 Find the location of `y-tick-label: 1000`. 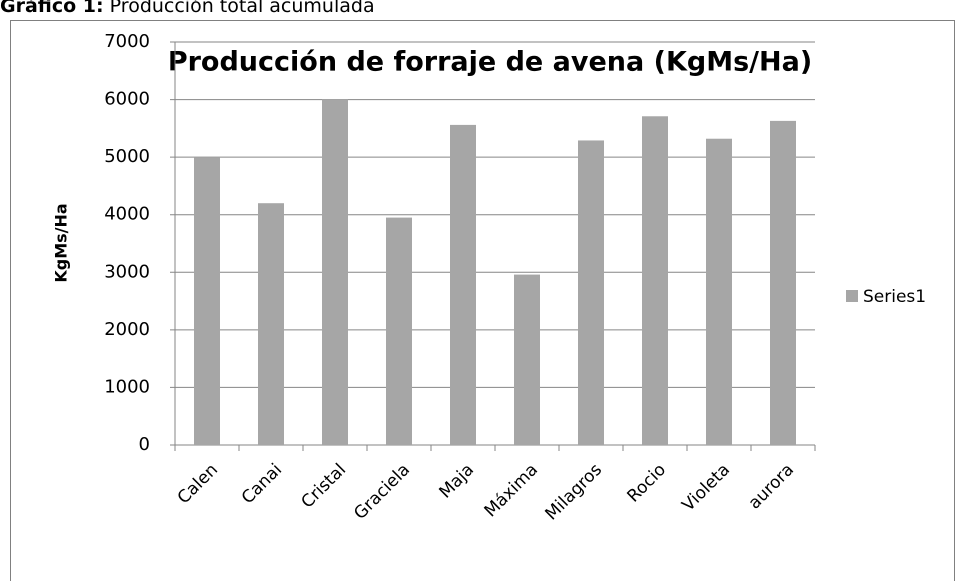

y-tick-label: 1000 is located at coordinates (127, 386).